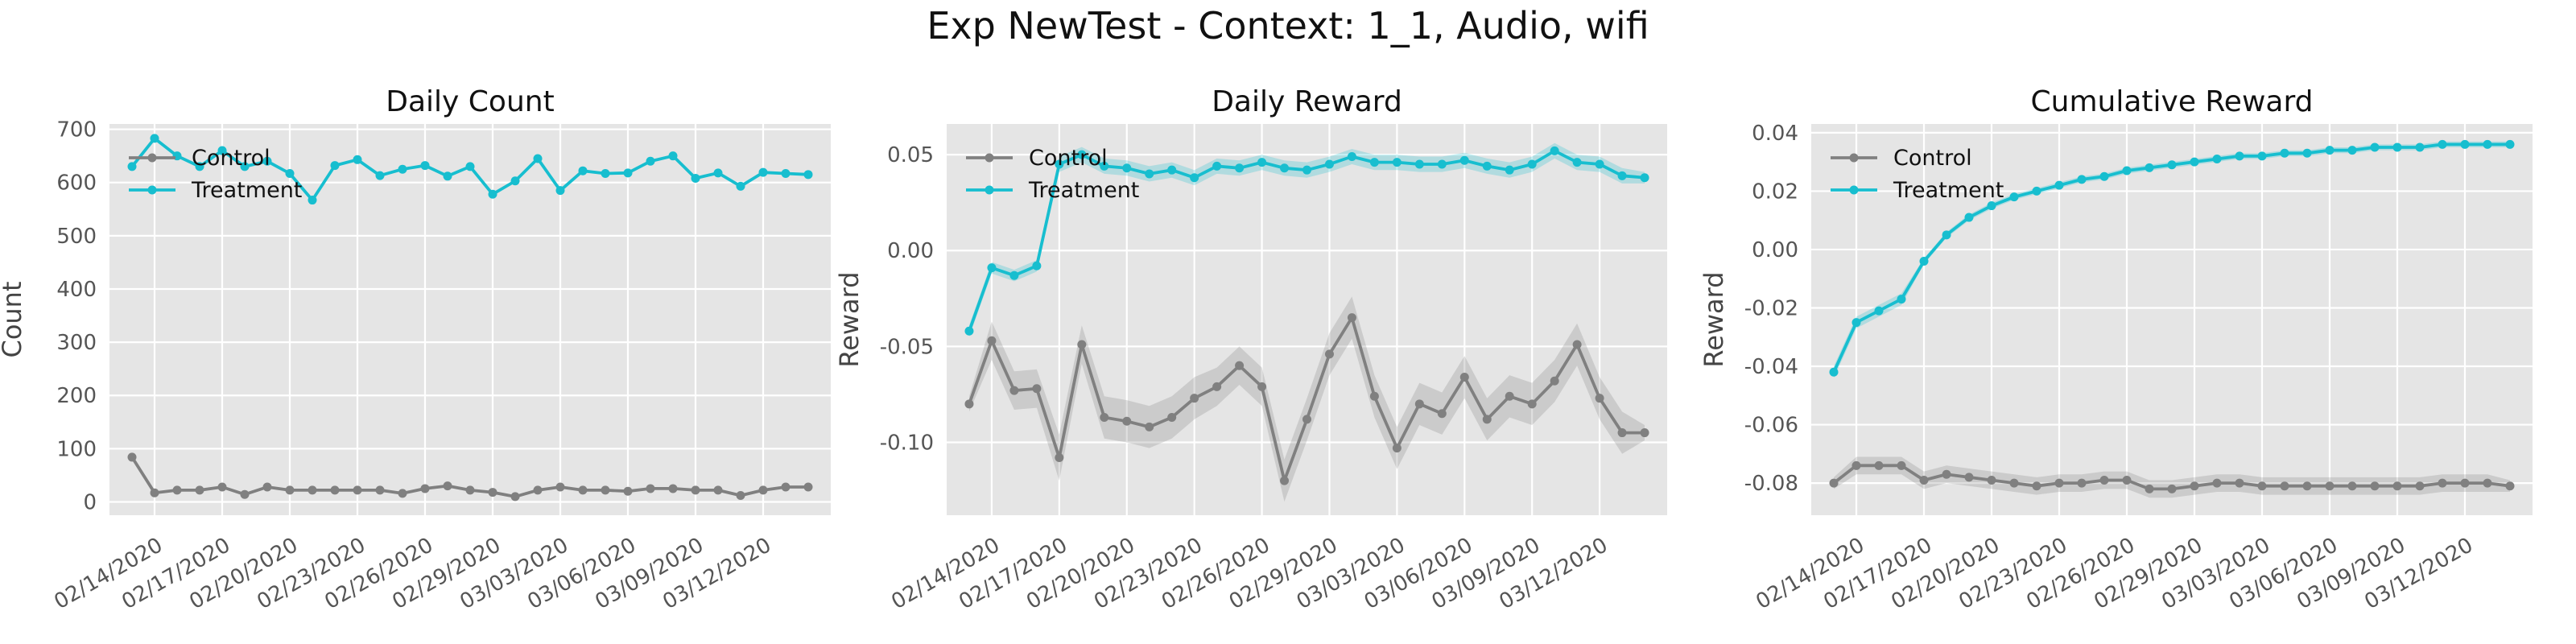 The width and height of the screenshot is (2576, 644). I want to click on legend-treatment-marker, so click(989, 190).